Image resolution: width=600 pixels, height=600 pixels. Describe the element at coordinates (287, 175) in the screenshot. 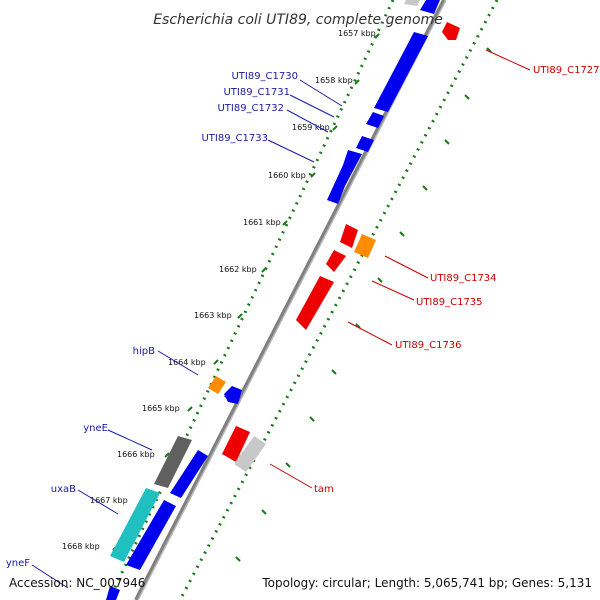

I see `tick-label: 1660 kbp` at that location.